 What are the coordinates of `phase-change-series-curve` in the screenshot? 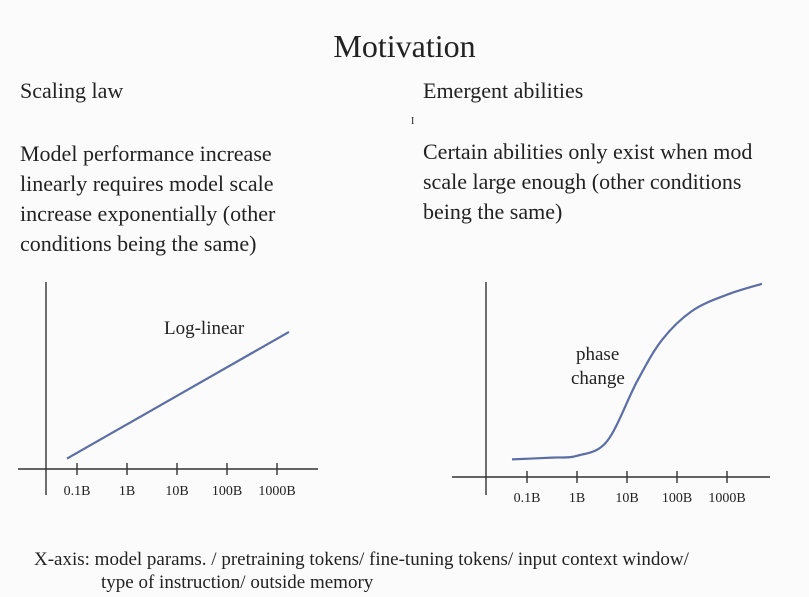 It's located at (637, 371).